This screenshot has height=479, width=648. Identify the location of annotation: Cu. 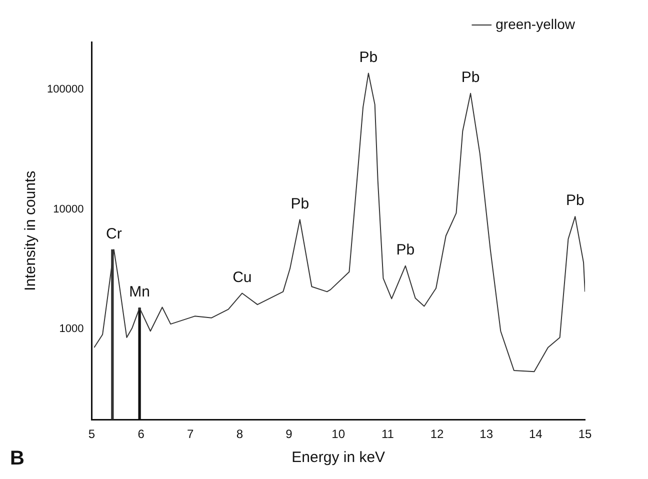
(242, 277).